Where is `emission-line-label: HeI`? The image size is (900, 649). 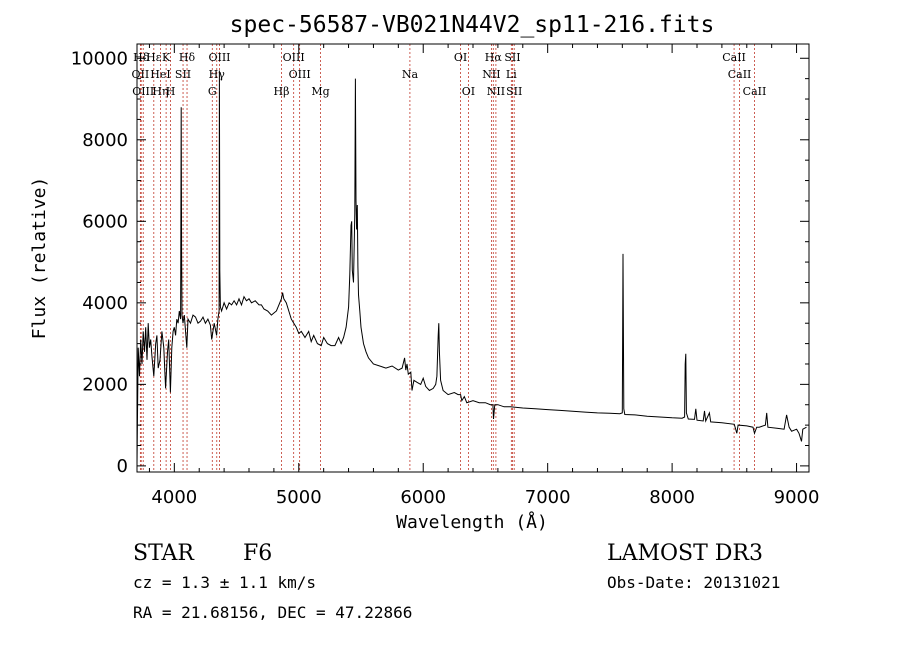 emission-line-label: HeI is located at coordinates (160, 74).